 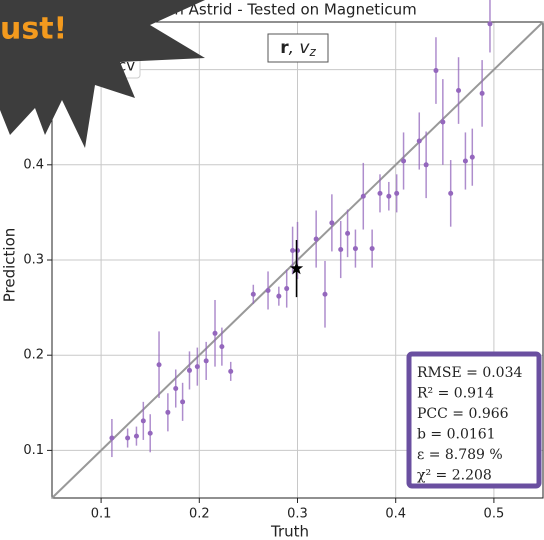 I want to click on overlay-text: ust!, so click(x=33, y=29).